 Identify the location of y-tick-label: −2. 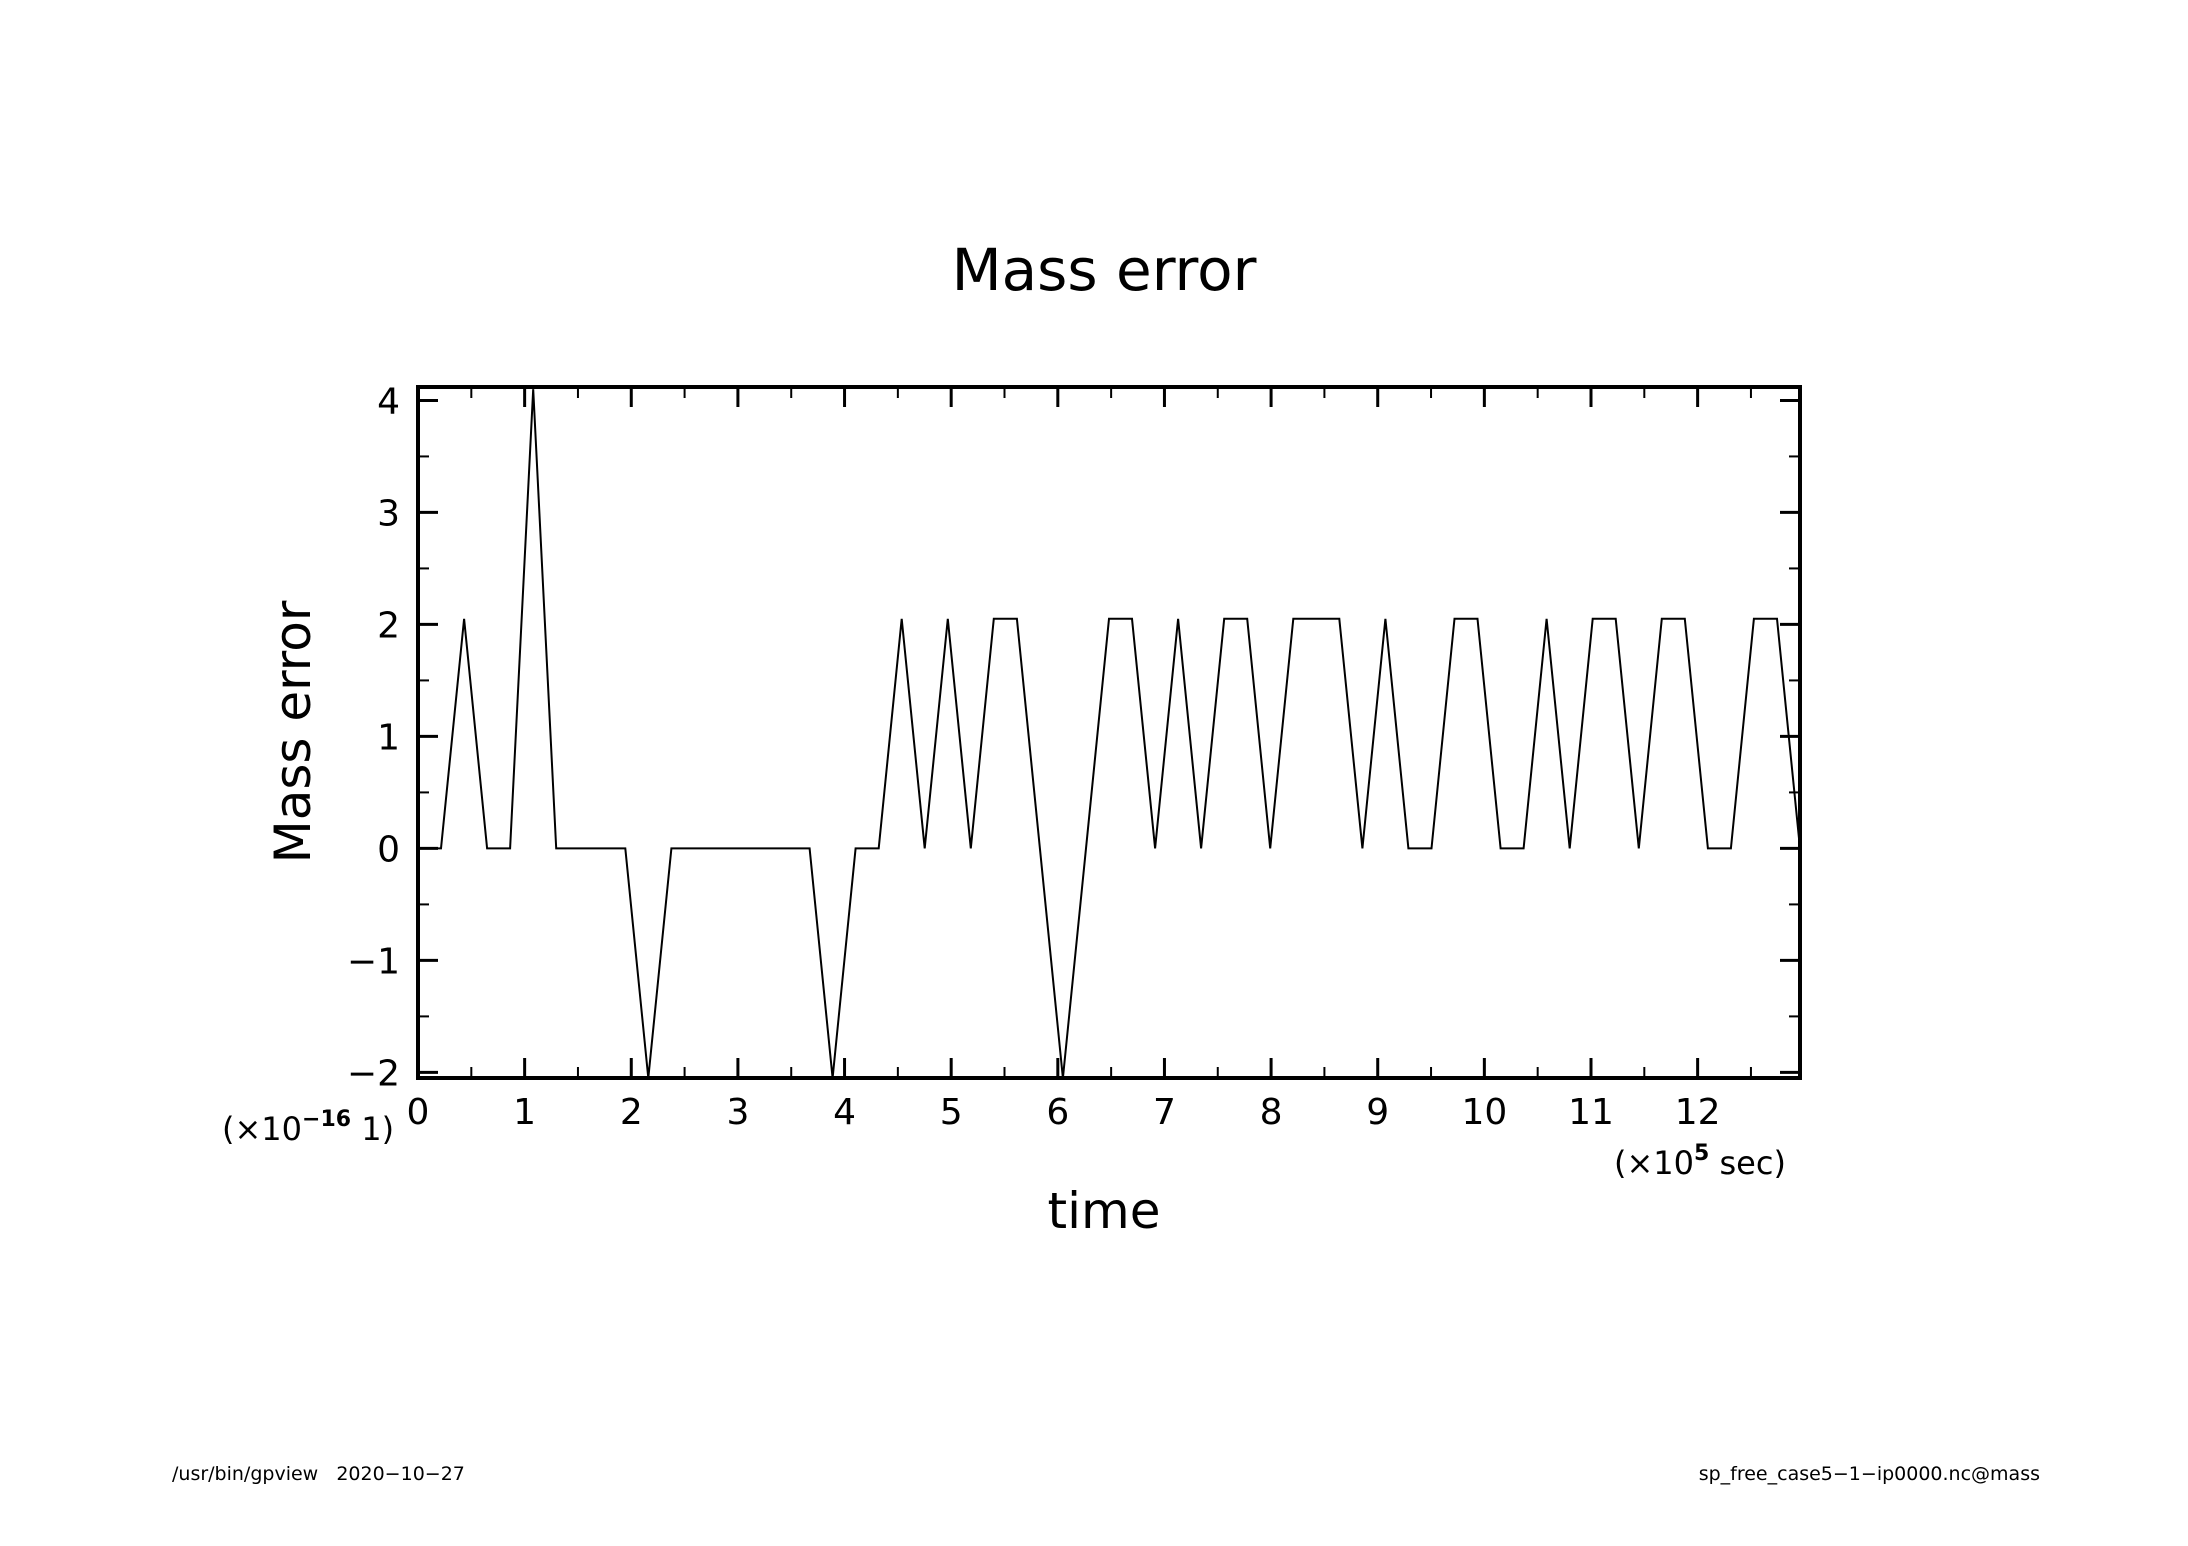
(373, 1073).